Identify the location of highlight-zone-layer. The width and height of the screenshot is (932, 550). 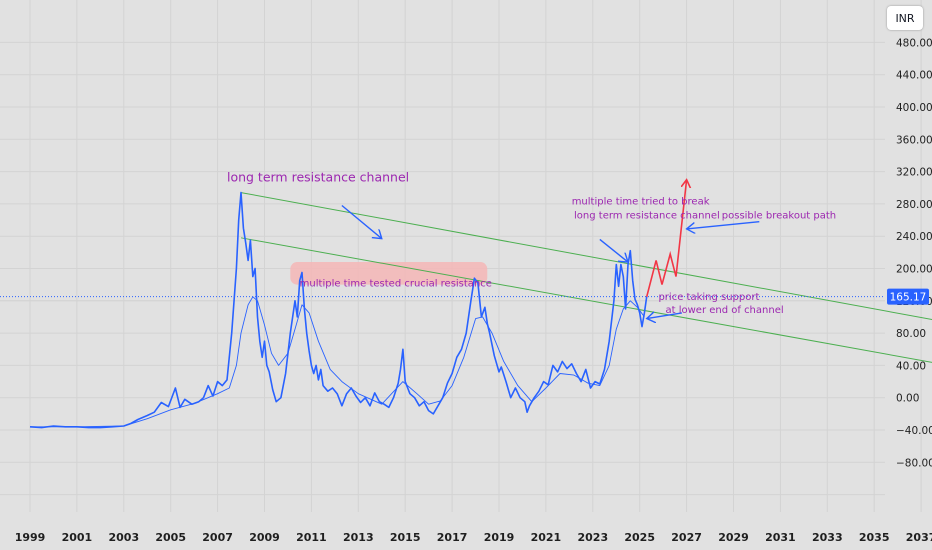
(389, 273).